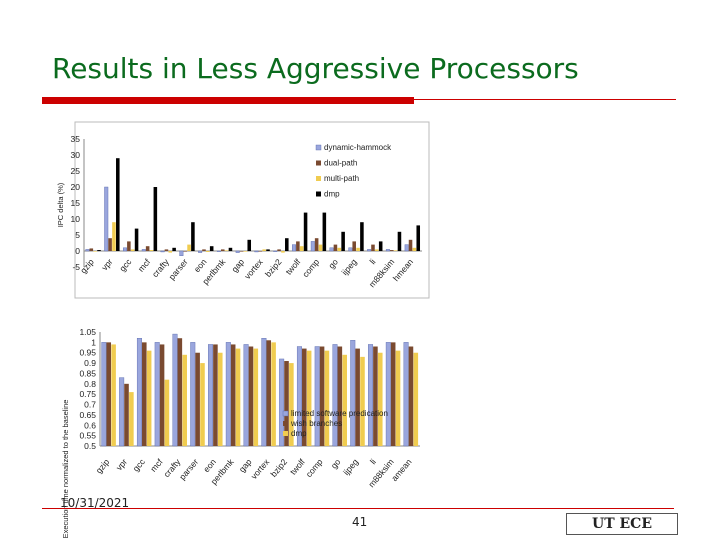 Image resolution: width=720 pixels, height=540 pixels. Describe the element at coordinates (76, 219) in the screenshot. I see `y-tick-label: 10` at that location.